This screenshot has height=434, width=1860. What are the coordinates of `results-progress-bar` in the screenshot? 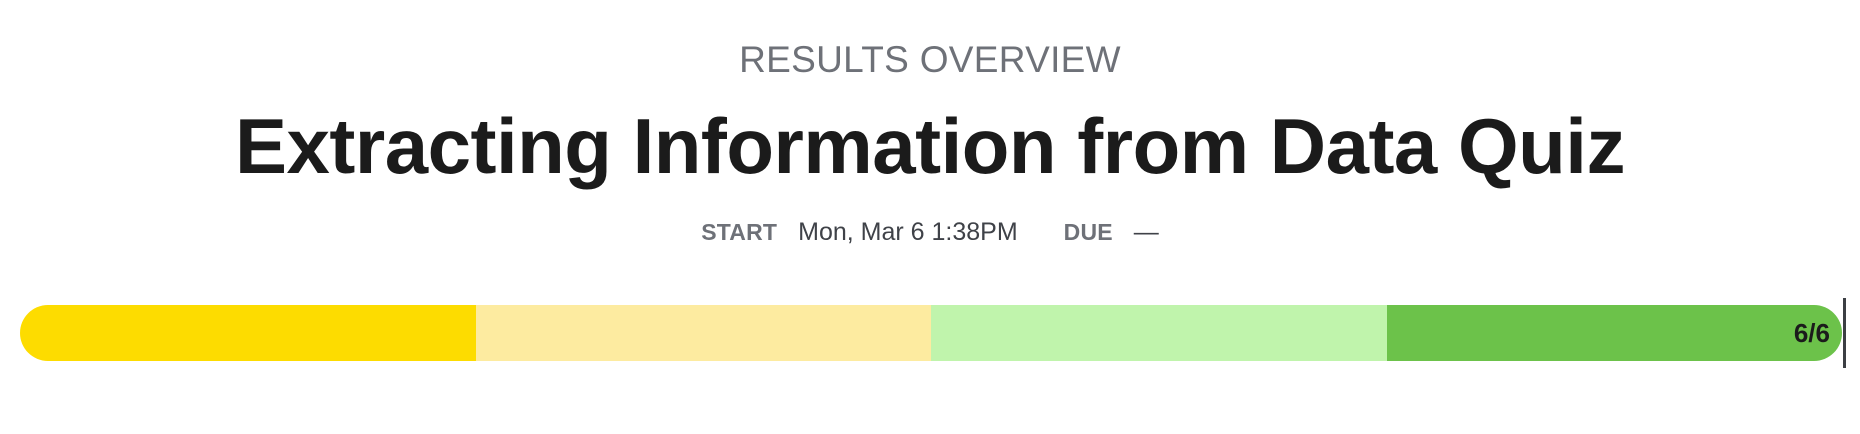 It's located at (931, 333).